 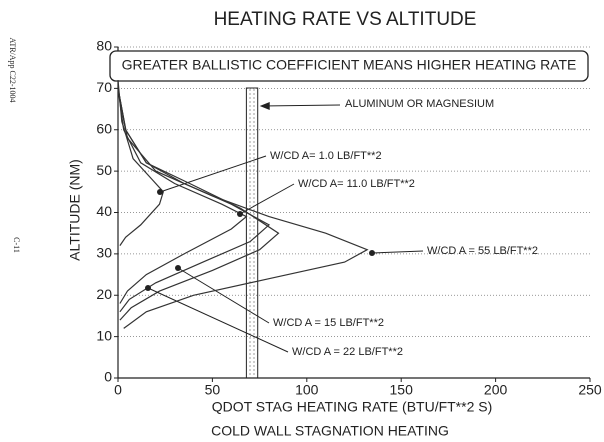 What do you see at coordinates (402, 390) in the screenshot?
I see `x-tick-label: 150` at bounding box center [402, 390].